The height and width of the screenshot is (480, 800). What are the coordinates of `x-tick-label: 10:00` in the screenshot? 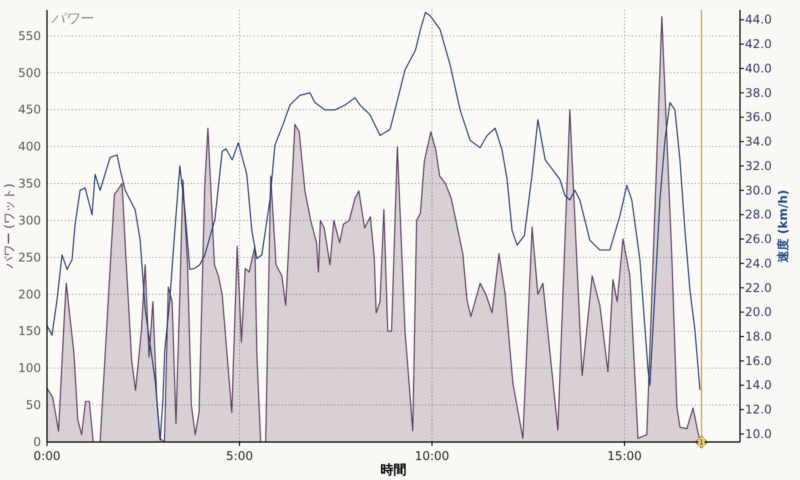 It's located at (432, 456).